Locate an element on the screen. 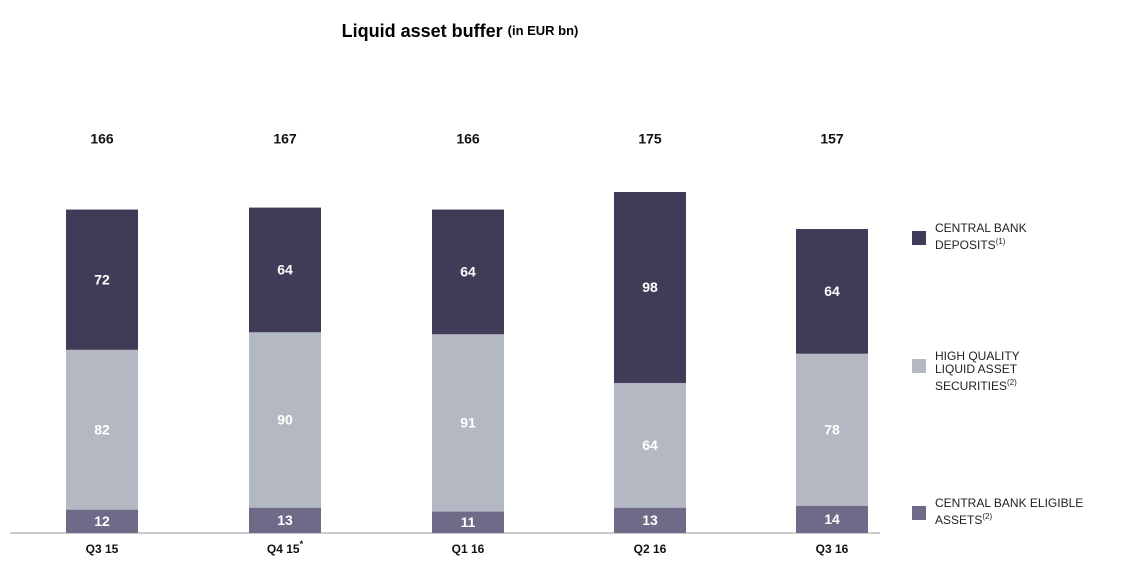 The image size is (1134, 562). segment-label: 91 is located at coordinates (468, 423).